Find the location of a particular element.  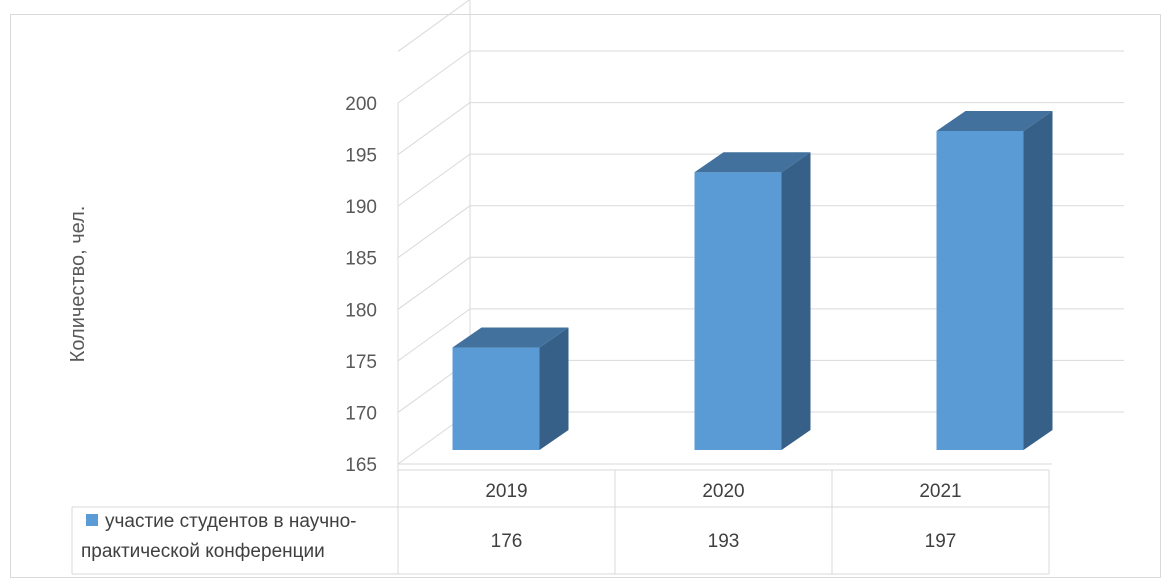

y-tick-label: 175 is located at coordinates (361, 362).